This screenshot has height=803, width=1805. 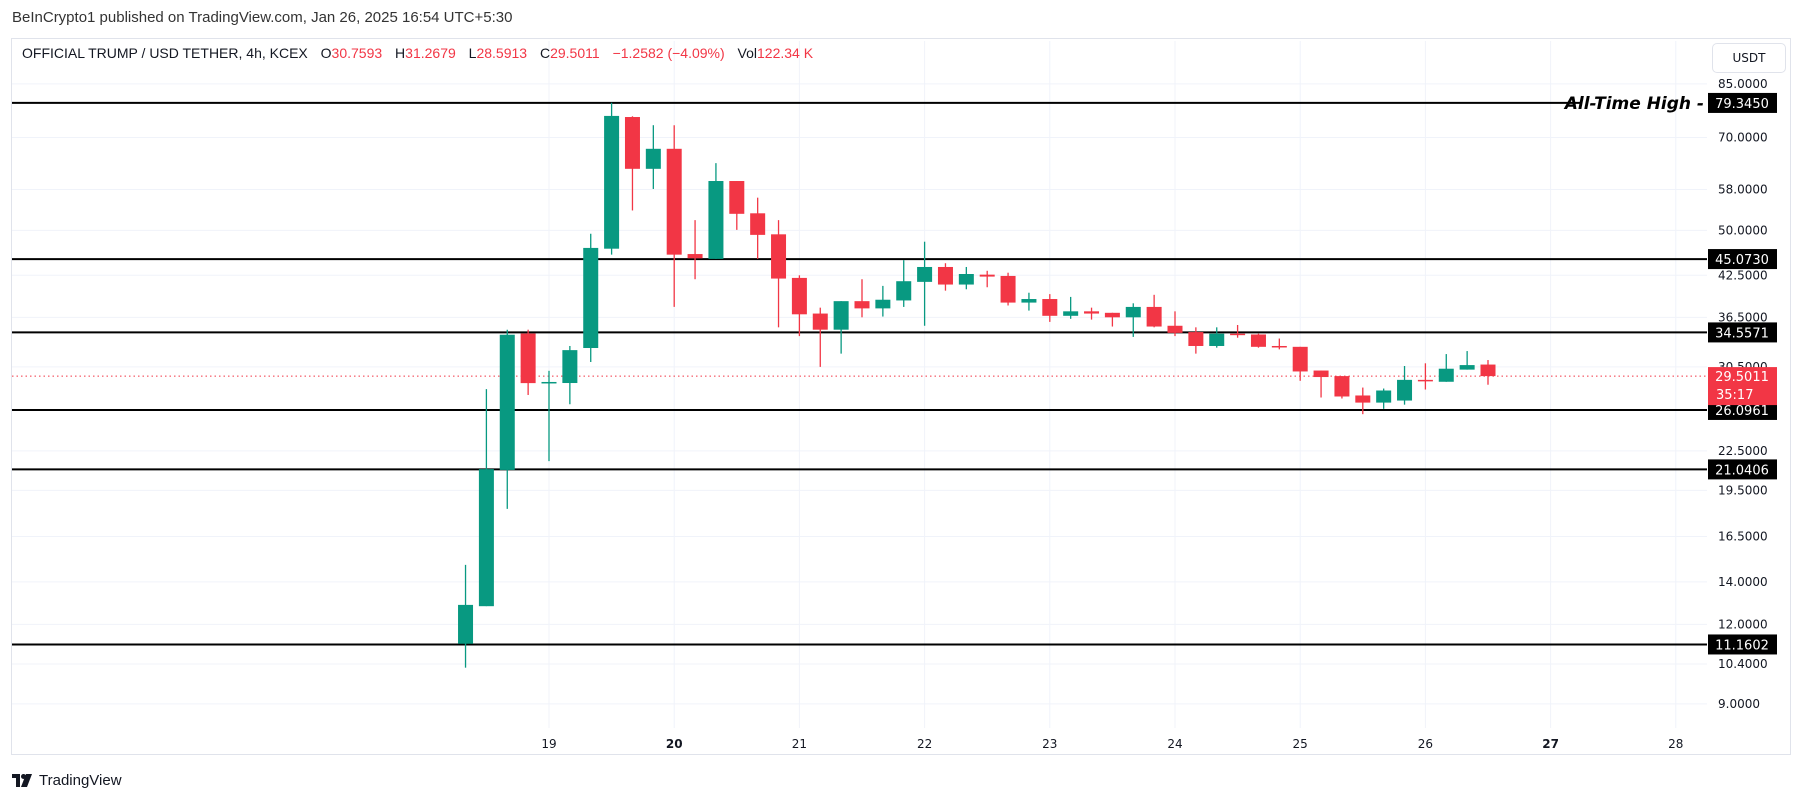 I want to click on level-price-label: 11.1602, so click(x=1742, y=645).